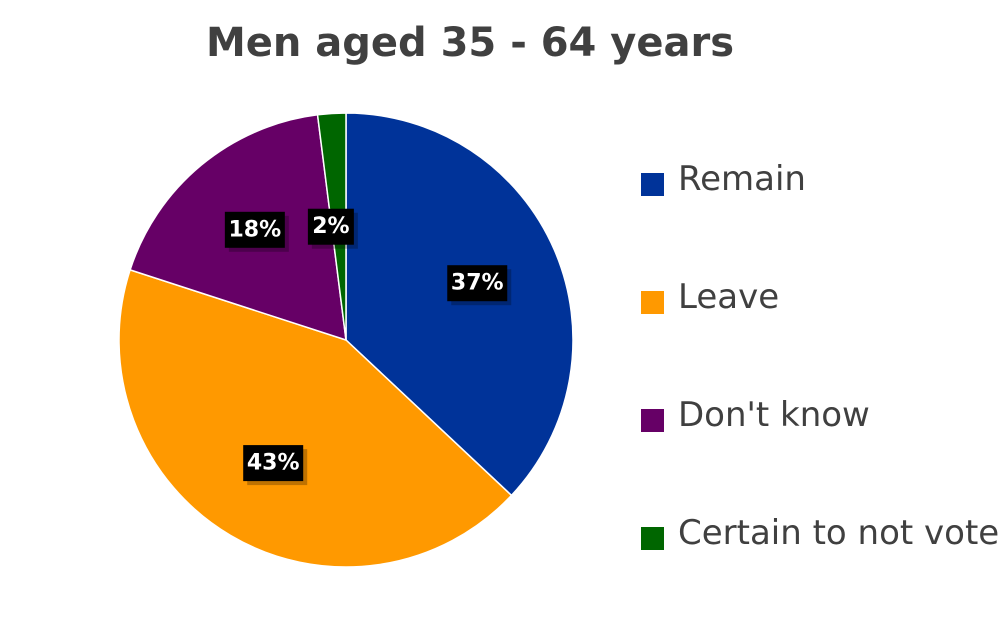 The image size is (1008, 627). Describe the element at coordinates (470, 43) in the screenshot. I see `chart-title: Men aged 35 - 64 years` at that location.